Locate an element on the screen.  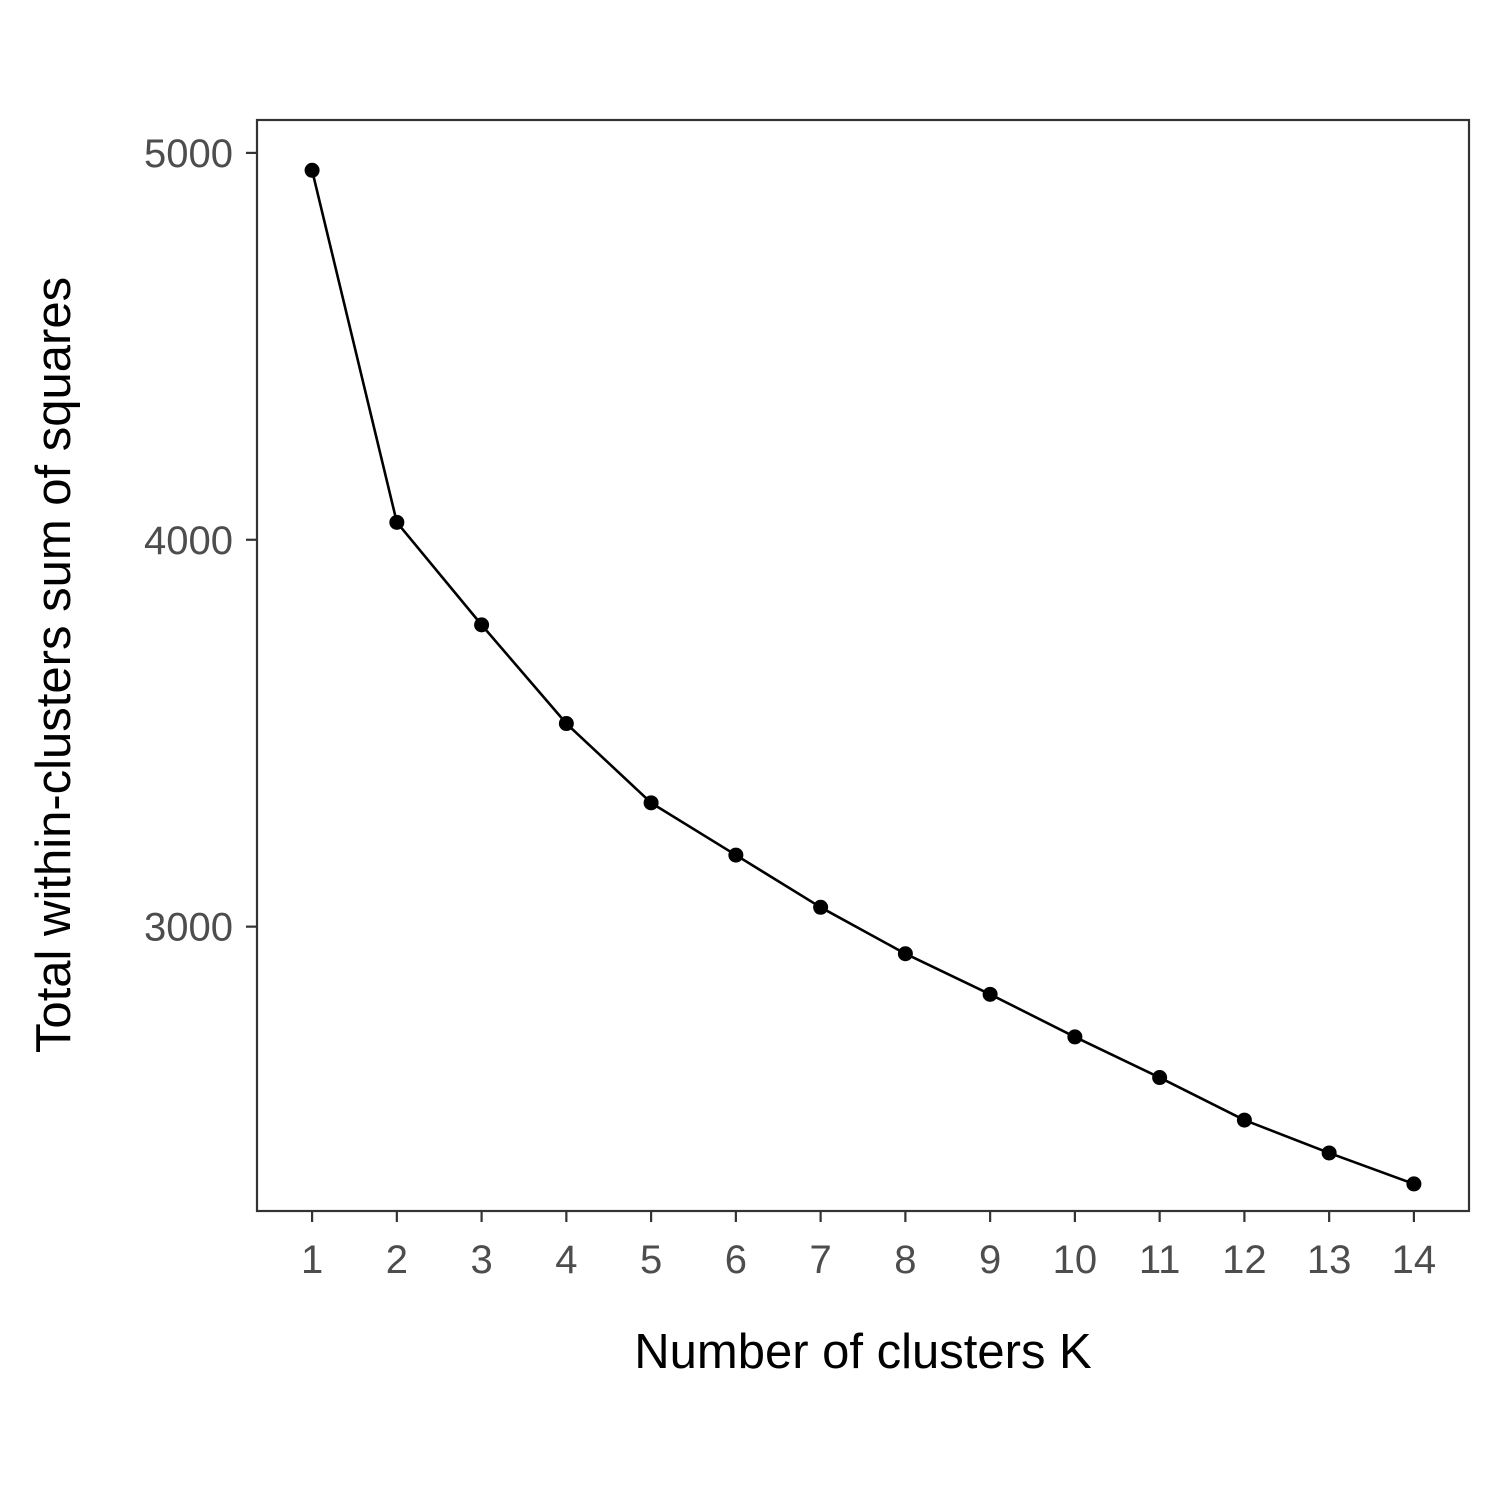
x-tick-label: 11 is located at coordinates (1160, 1260).